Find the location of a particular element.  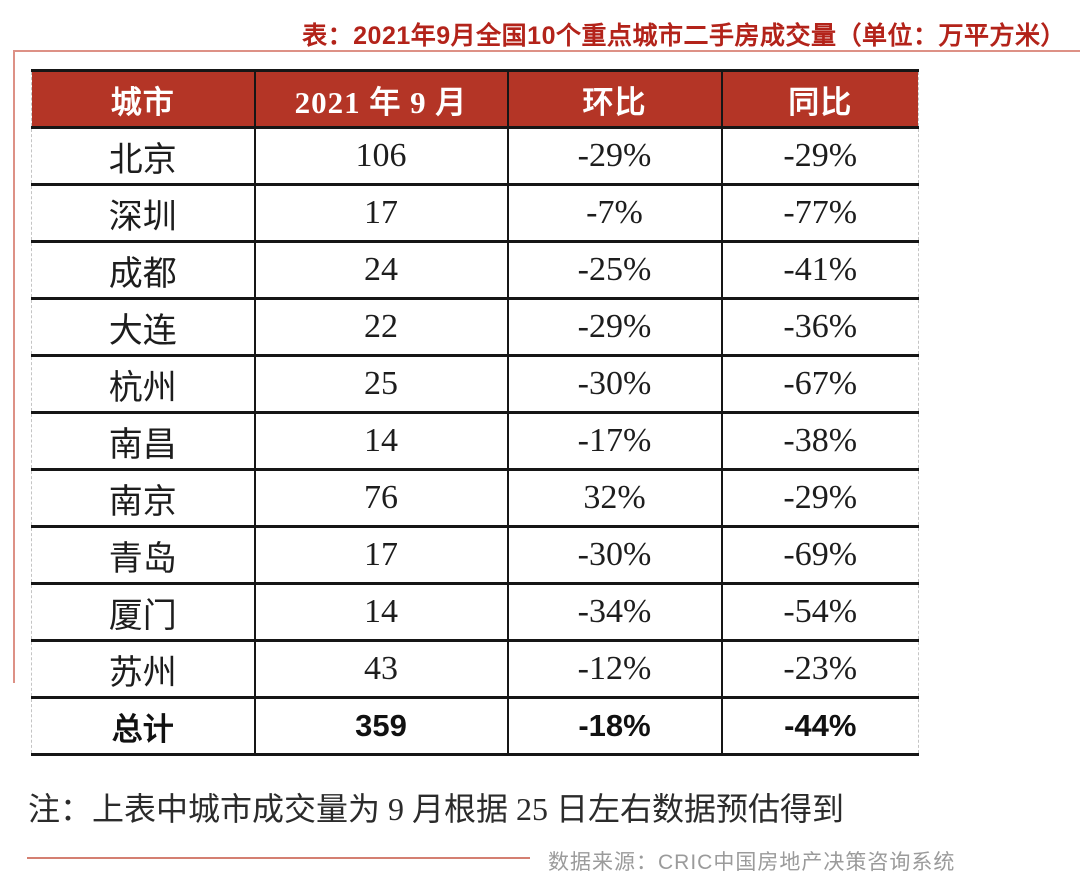

total-value-cell: 359 is located at coordinates (381, 726).